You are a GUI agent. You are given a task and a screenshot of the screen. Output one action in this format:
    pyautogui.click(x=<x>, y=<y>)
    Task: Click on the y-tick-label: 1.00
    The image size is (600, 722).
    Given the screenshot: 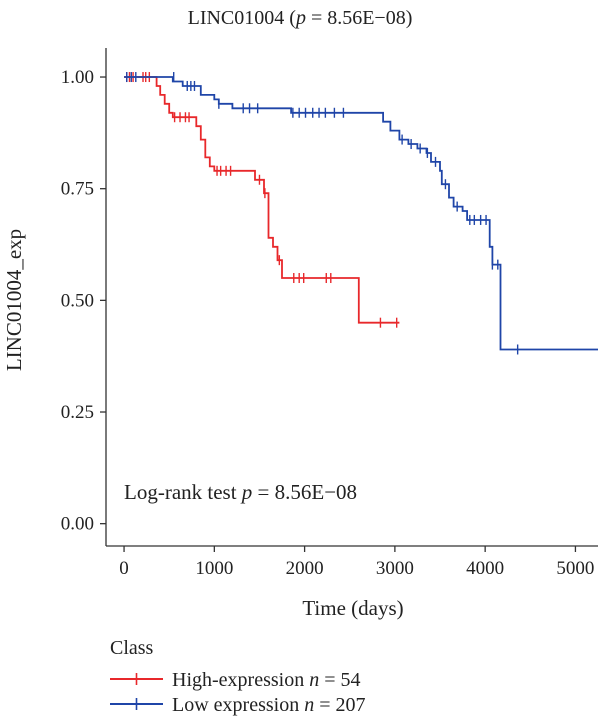 What is the action you would take?
    pyautogui.click(x=77, y=77)
    